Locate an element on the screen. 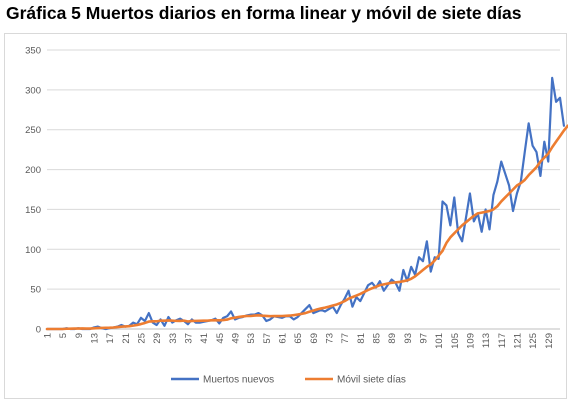 Image resolution: width=575 pixels, height=408 pixels. x-tick-label: 113 is located at coordinates (486, 340).